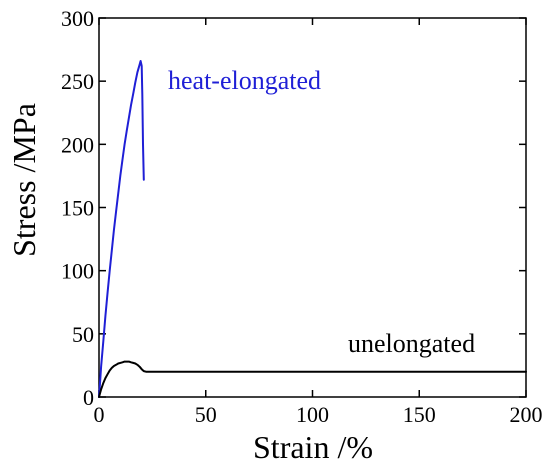 The image size is (550, 467). What do you see at coordinates (411, 343) in the screenshot?
I see `annotation-unelongated: unelongated` at bounding box center [411, 343].